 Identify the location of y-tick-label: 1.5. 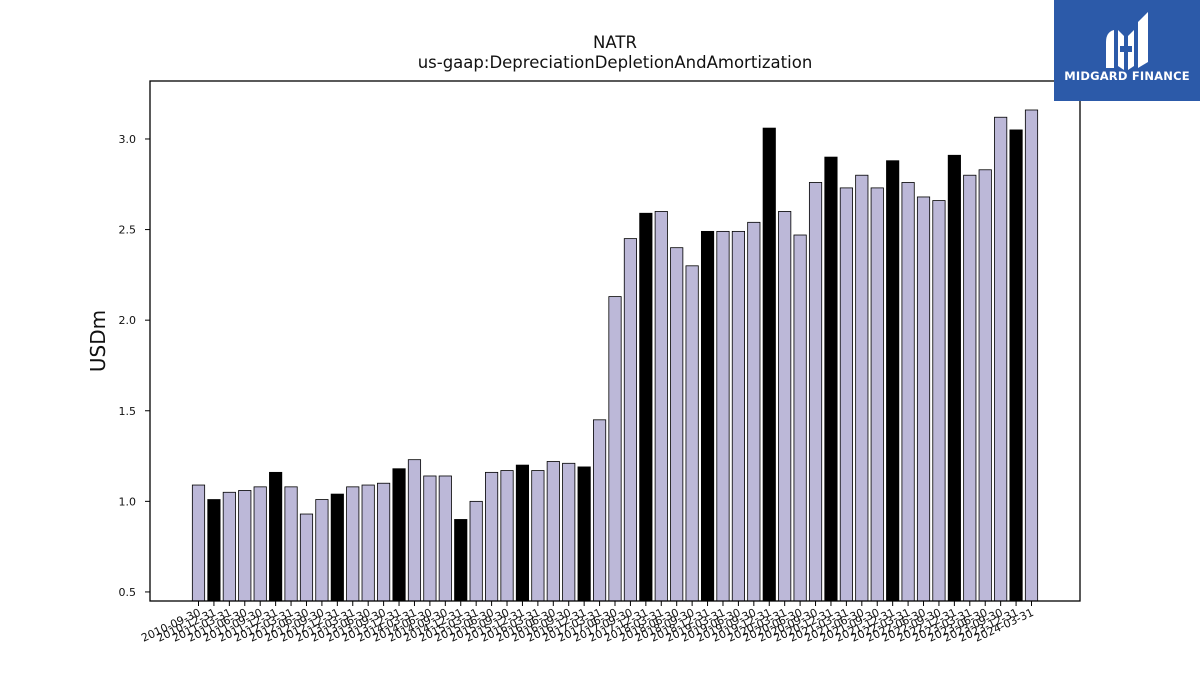
(128, 411).